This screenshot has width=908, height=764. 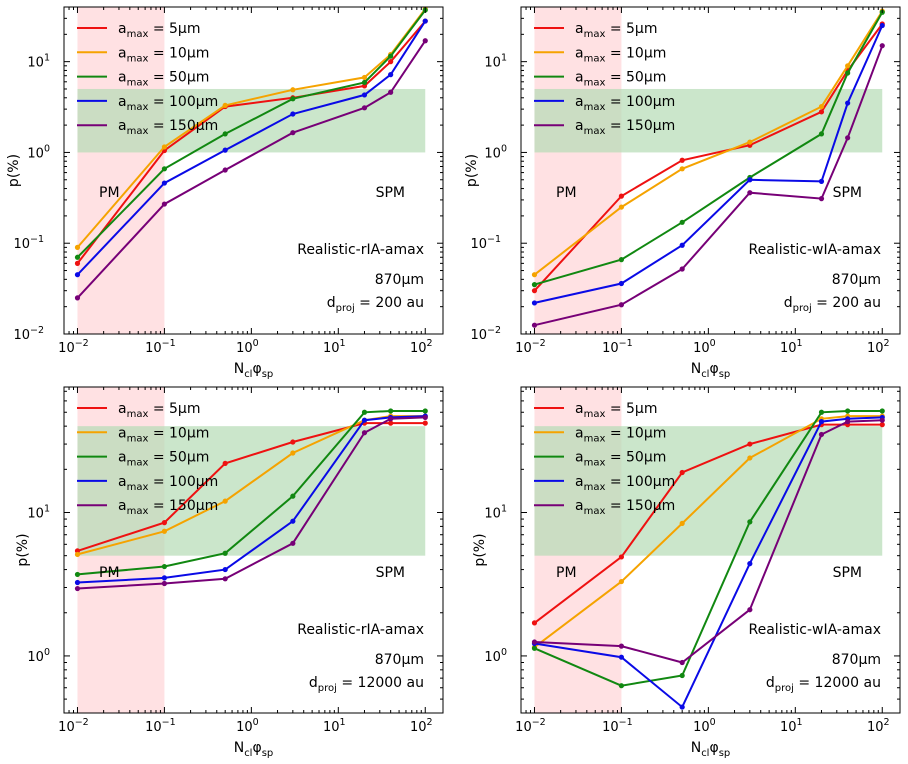 What do you see at coordinates (621, 557) in the screenshot?
I see `data-point-5μm-1` at bounding box center [621, 557].